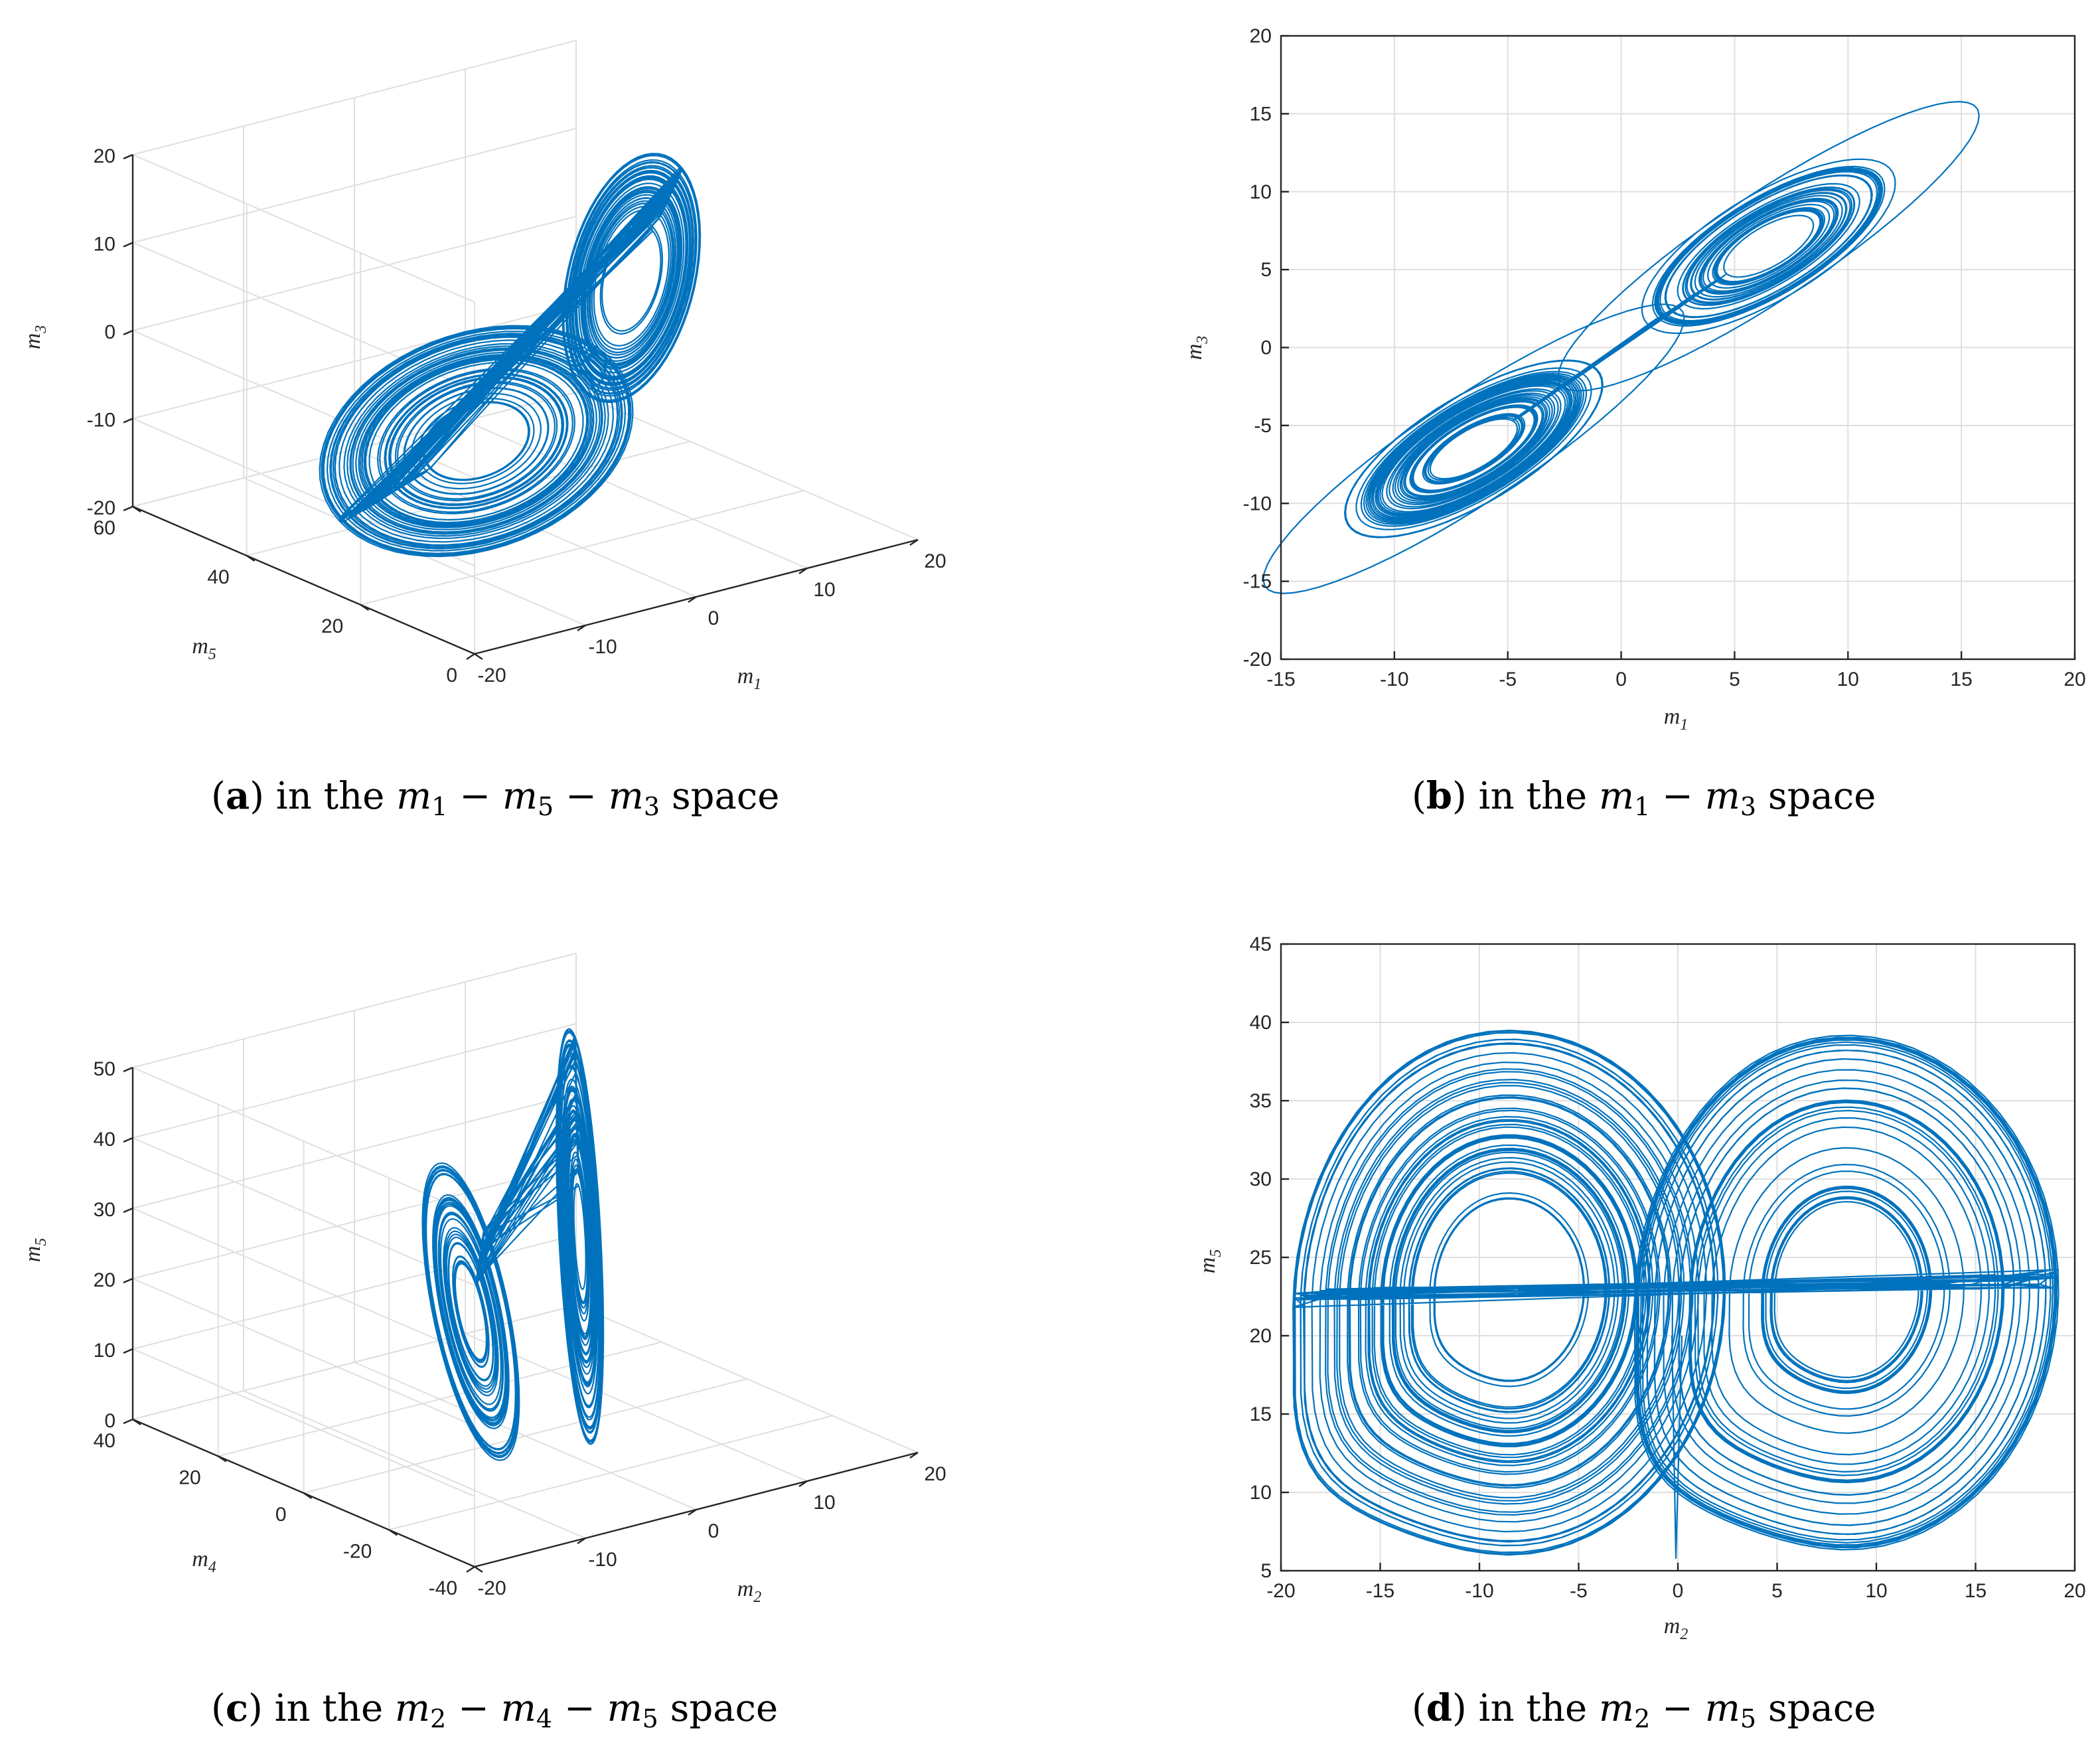  I want to click on y-tick-label: 30, so click(1261, 1179).